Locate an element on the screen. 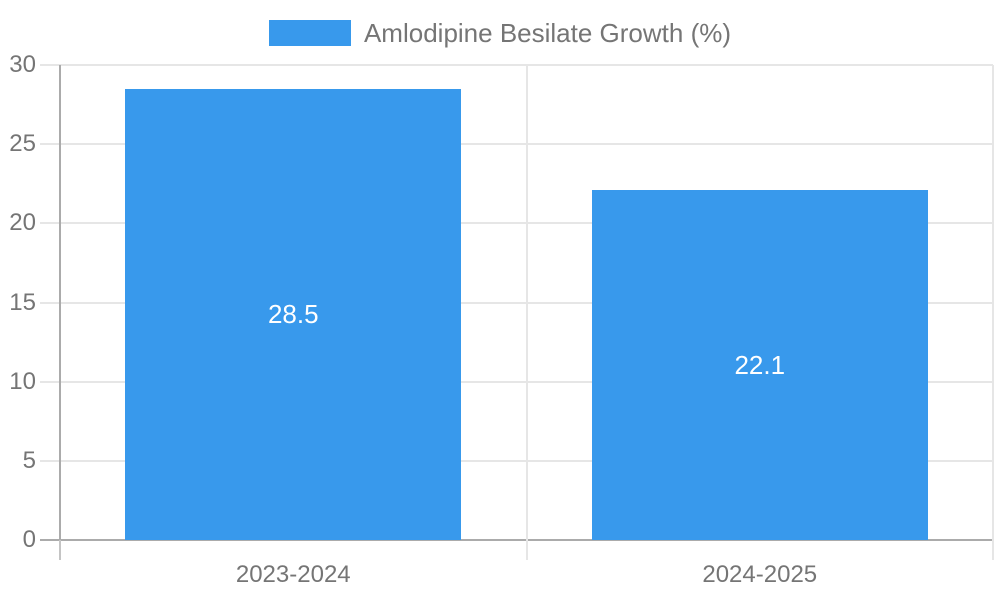  y-axis-line is located at coordinates (60, 302).